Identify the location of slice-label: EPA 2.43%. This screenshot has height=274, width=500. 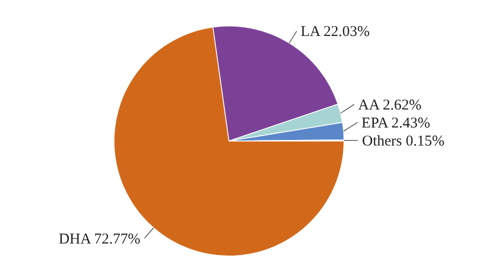
(396, 123).